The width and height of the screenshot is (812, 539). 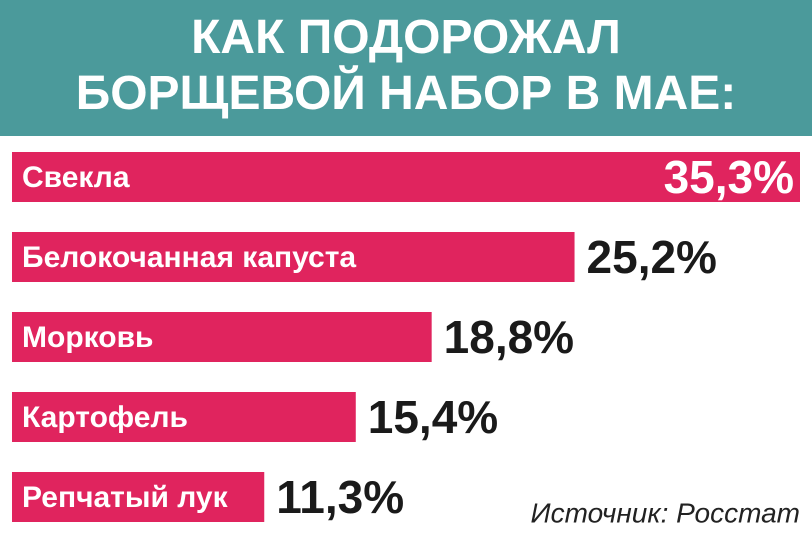 What do you see at coordinates (125, 497) in the screenshot?
I see `category-label: Репчатый лук` at bounding box center [125, 497].